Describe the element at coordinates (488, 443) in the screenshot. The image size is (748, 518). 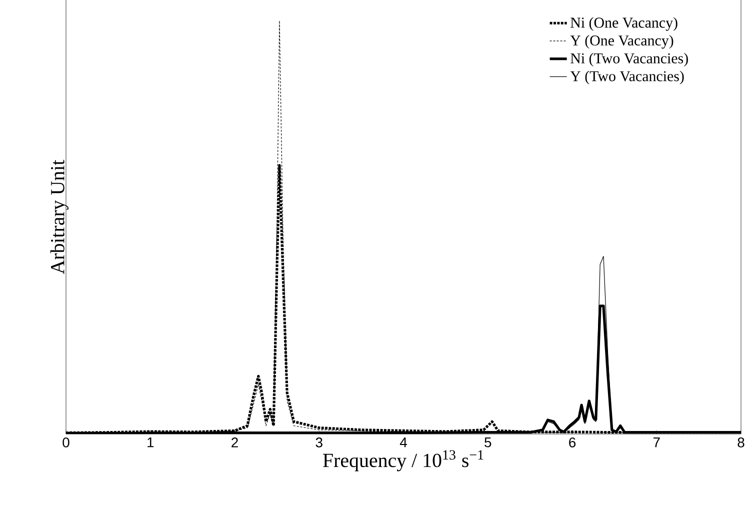
I see `x-tick-label: 5` at that location.